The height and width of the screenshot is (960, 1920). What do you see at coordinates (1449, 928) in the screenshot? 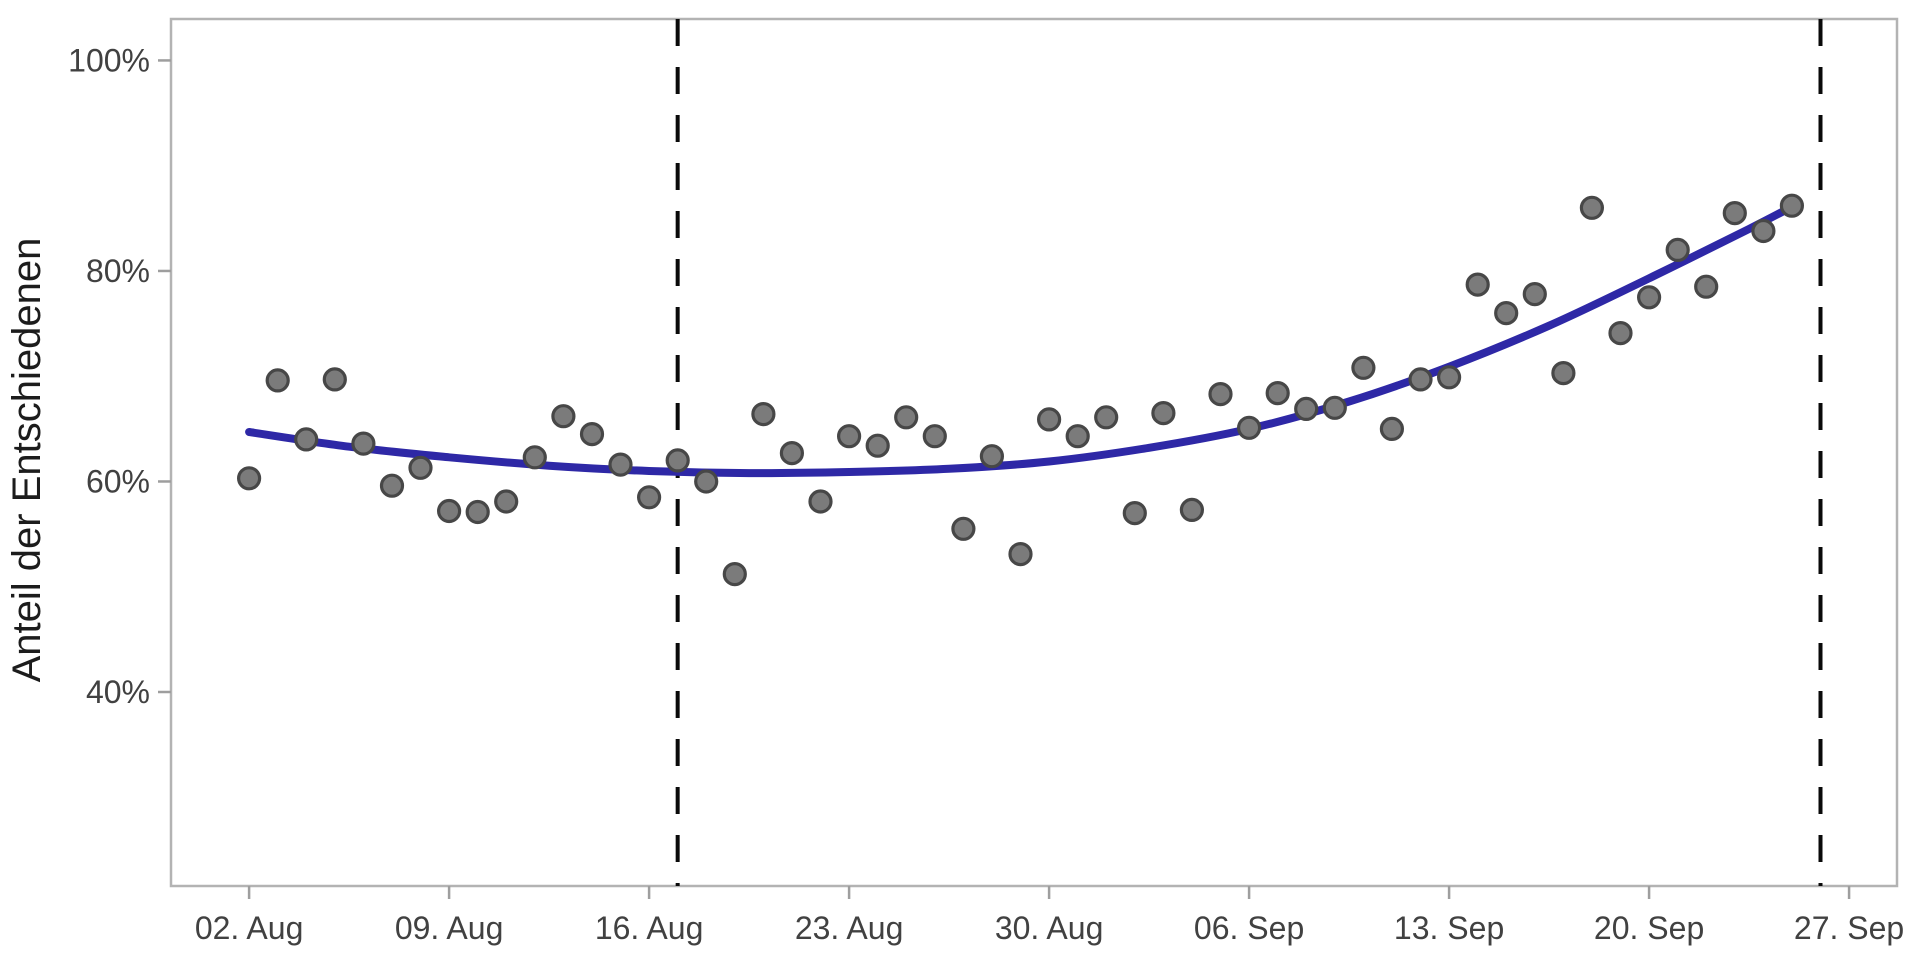
I see `x-tick-label: 13. Sep` at bounding box center [1449, 928].